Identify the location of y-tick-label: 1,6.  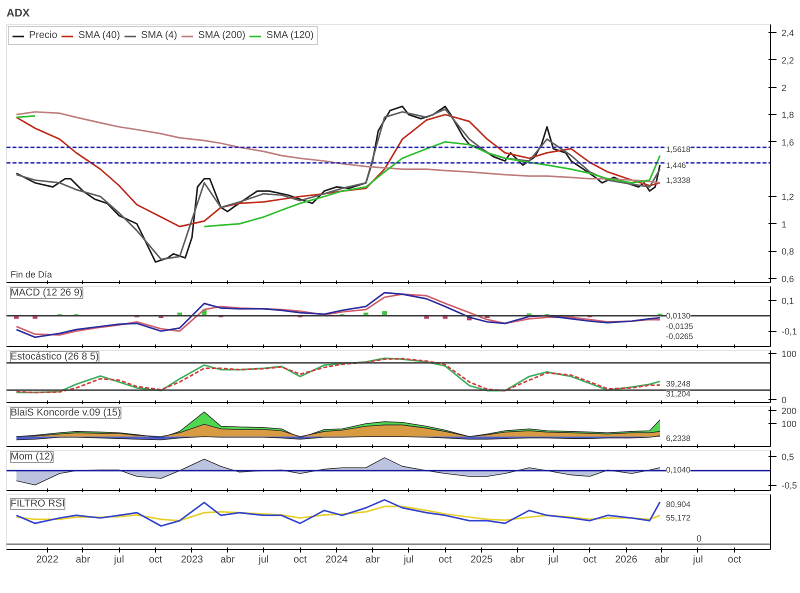
(788, 142).